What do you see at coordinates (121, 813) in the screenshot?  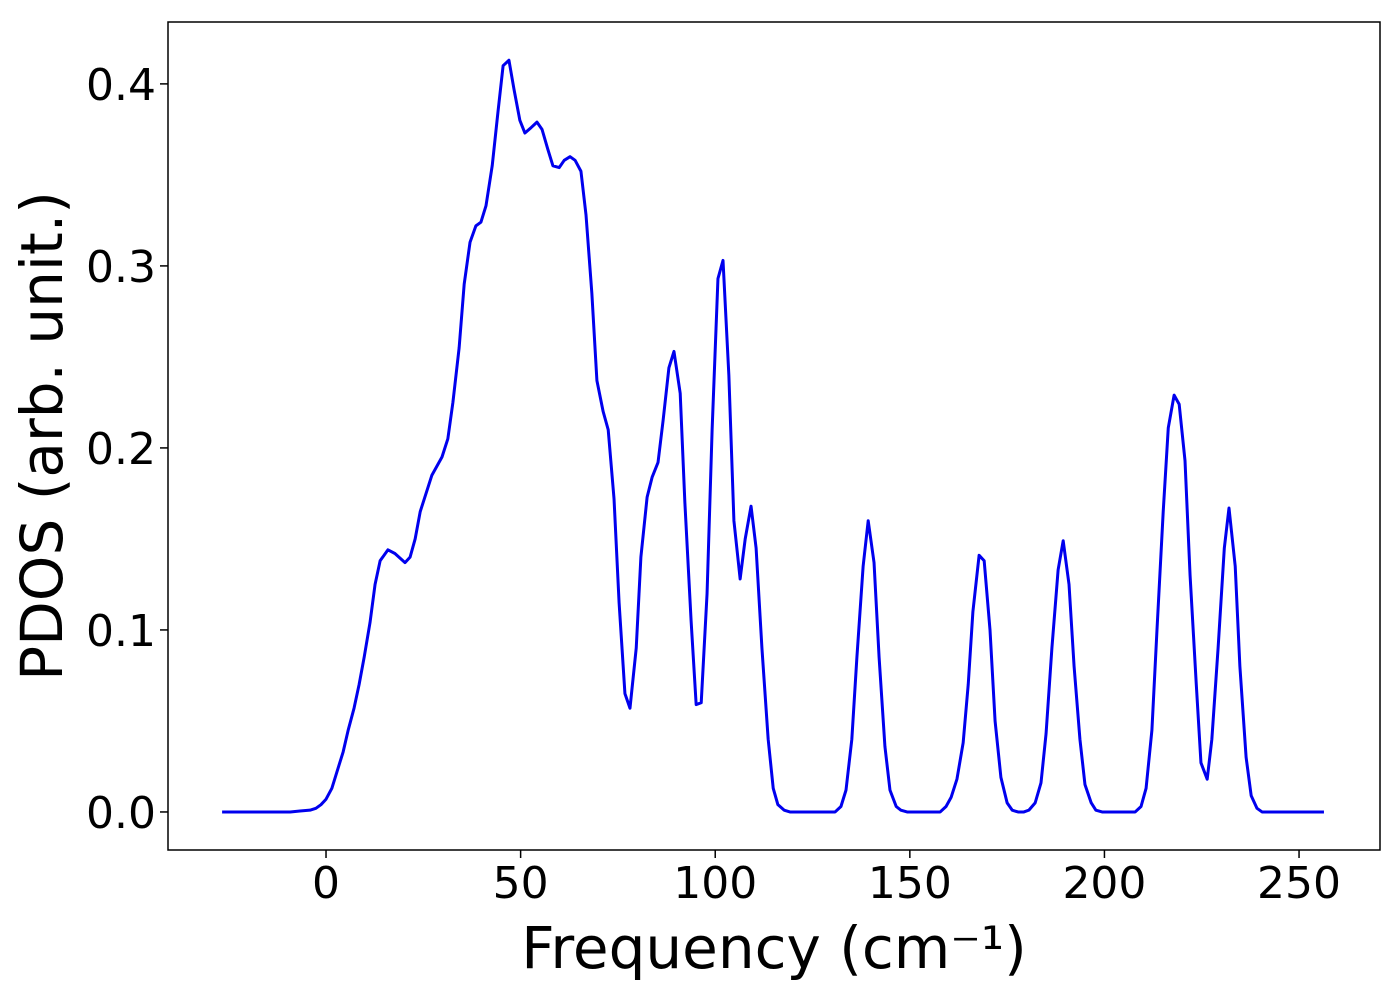 I see `y-tick-label: 0.0` at bounding box center [121, 813].